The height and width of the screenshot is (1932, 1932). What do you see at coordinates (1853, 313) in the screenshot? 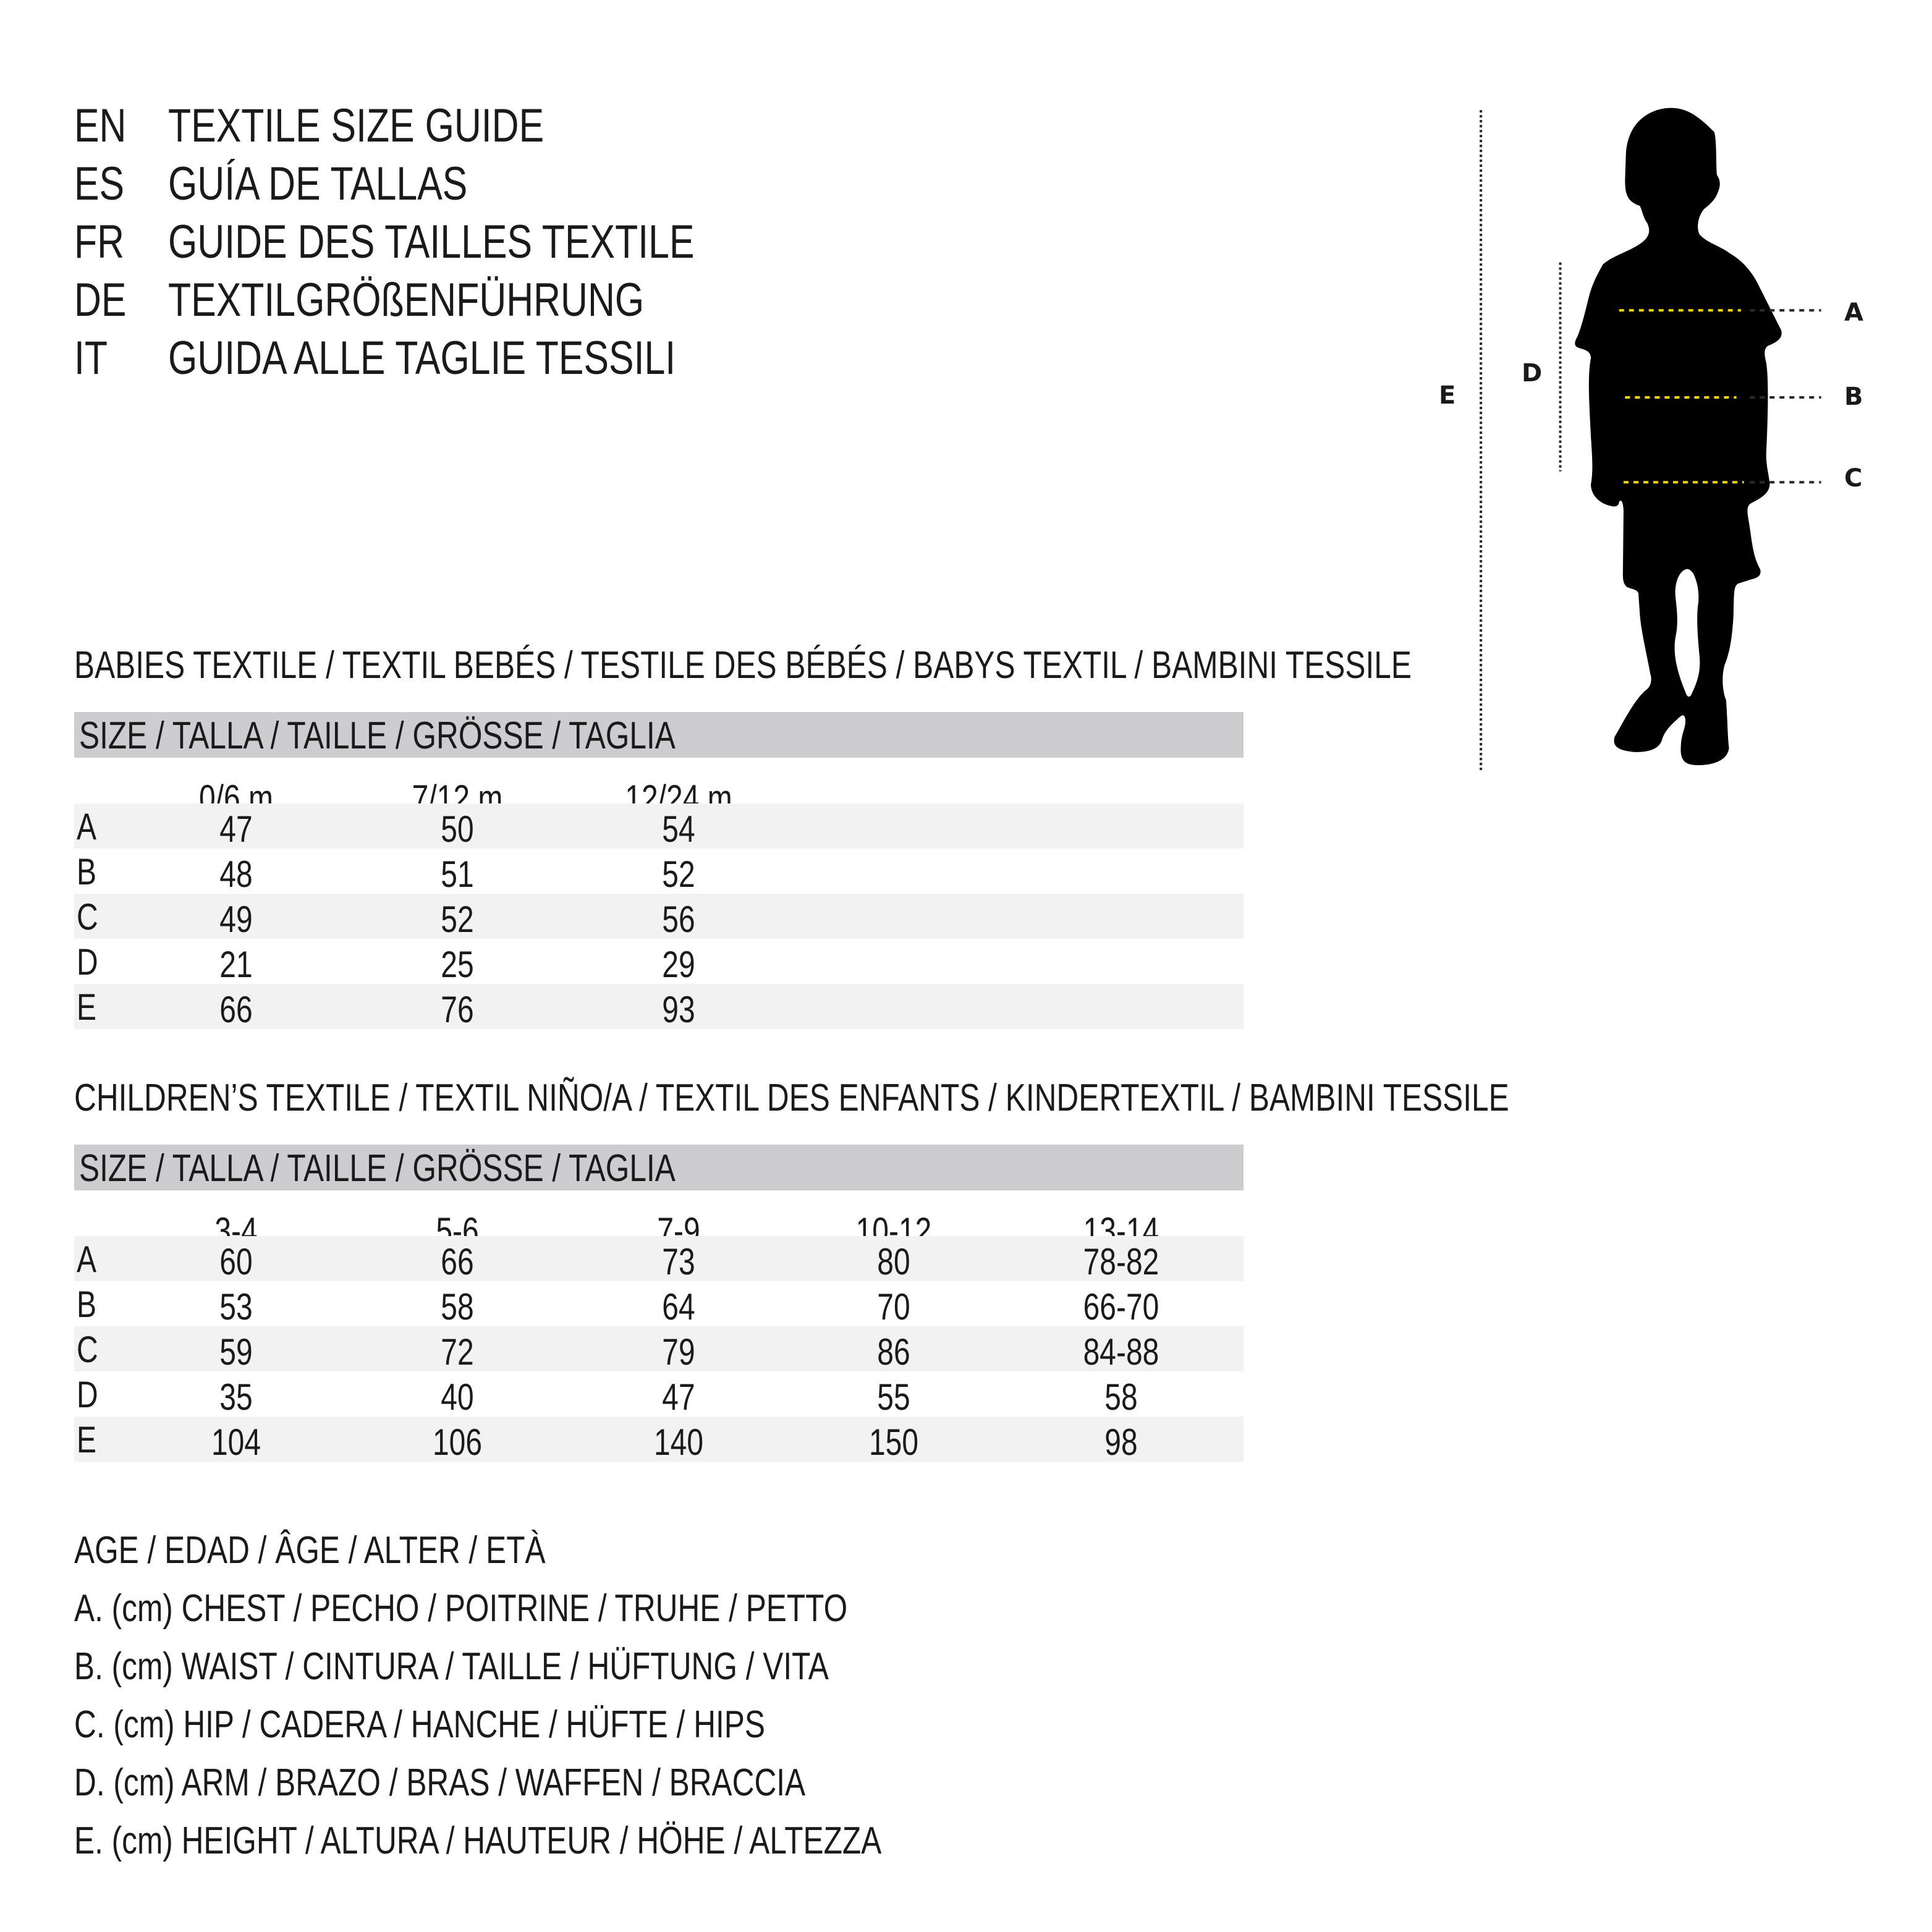
I see `label-a: A` at bounding box center [1853, 313].